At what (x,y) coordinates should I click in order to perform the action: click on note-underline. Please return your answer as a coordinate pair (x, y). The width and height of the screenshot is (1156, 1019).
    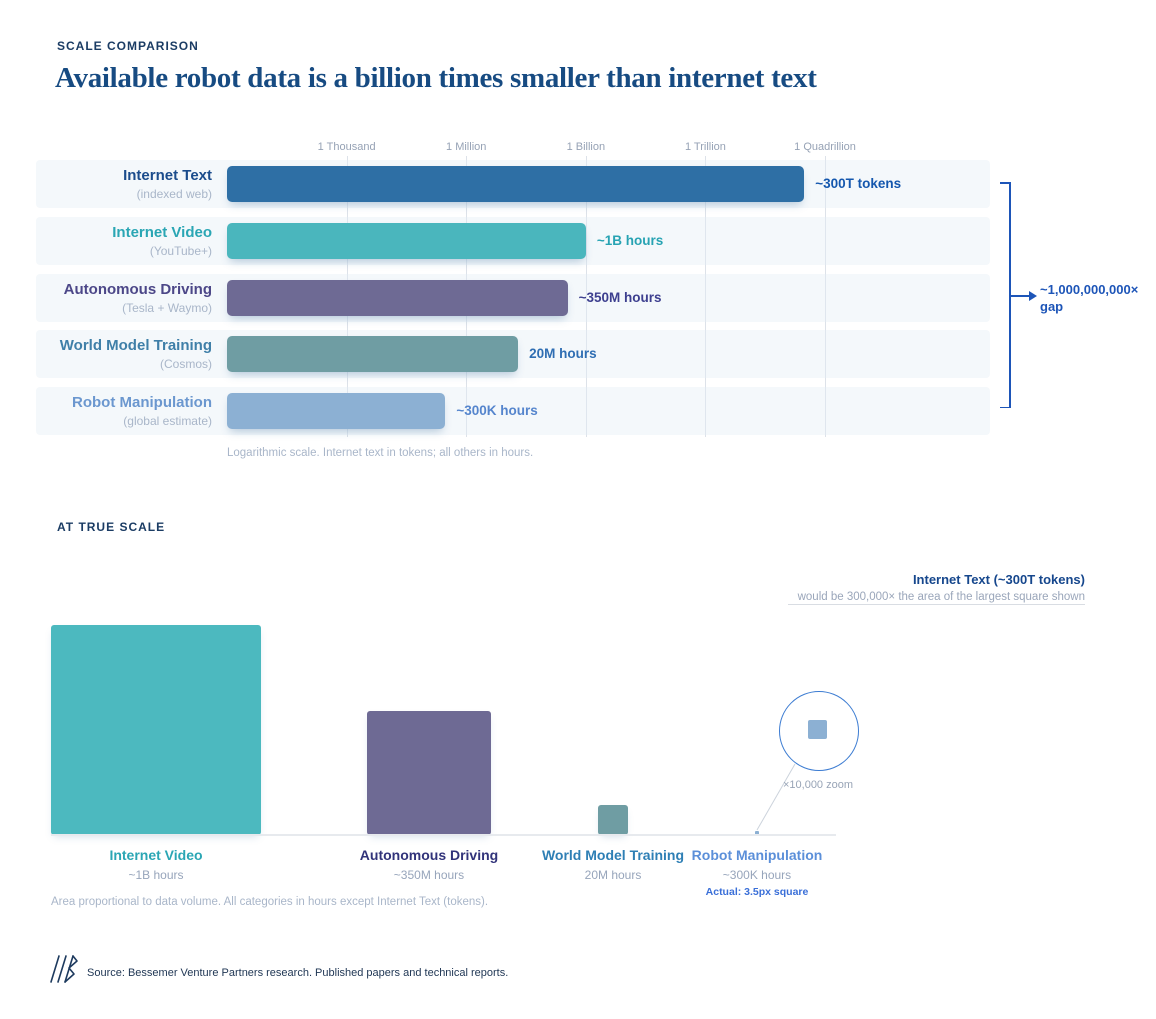
    Looking at the image, I should click on (936, 604).